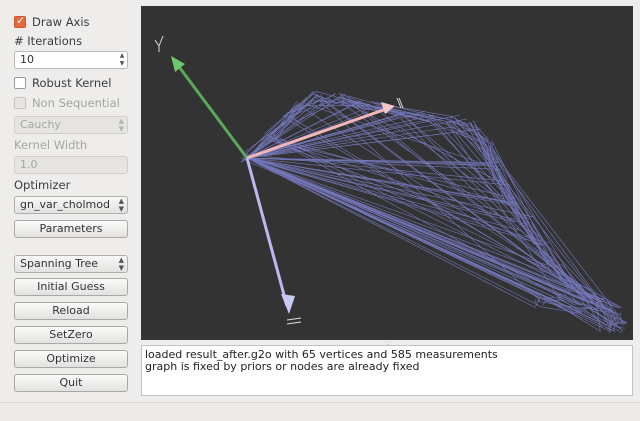 The width and height of the screenshot is (640, 421). Describe the element at coordinates (122, 59) in the screenshot. I see `spin-arrows-icon: ▲ ▼` at that location.